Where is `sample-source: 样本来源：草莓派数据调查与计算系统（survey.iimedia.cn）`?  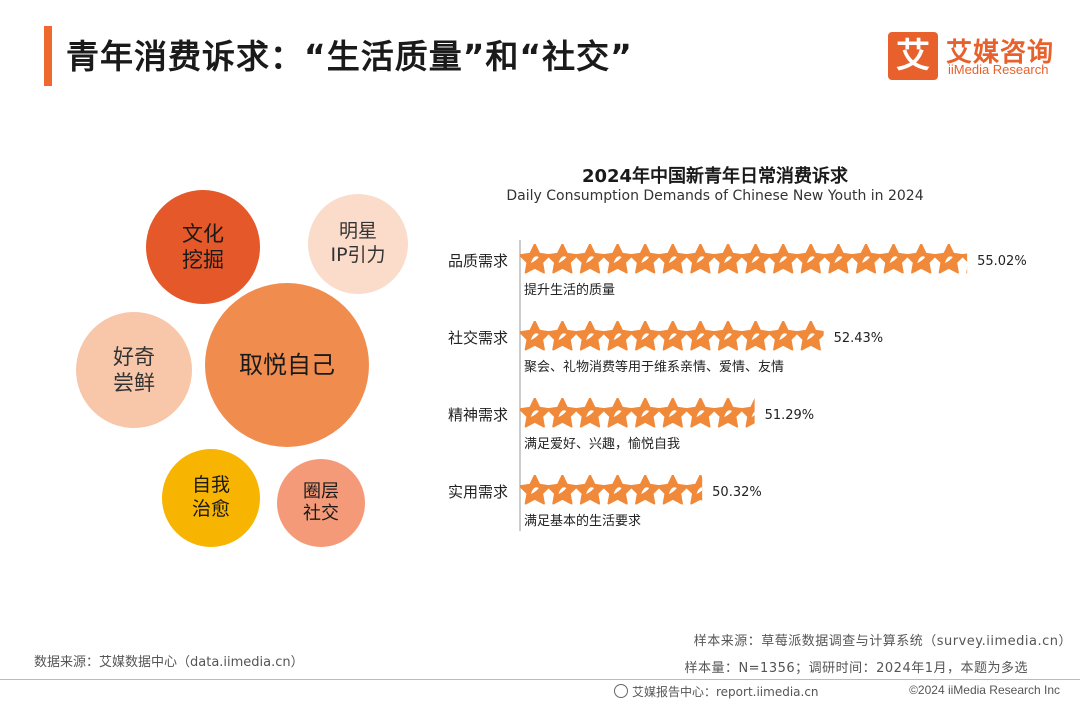
sample-source: 样本来源：草莓派数据调查与计算系统（survey.iimedia.cn） is located at coordinates (882, 641).